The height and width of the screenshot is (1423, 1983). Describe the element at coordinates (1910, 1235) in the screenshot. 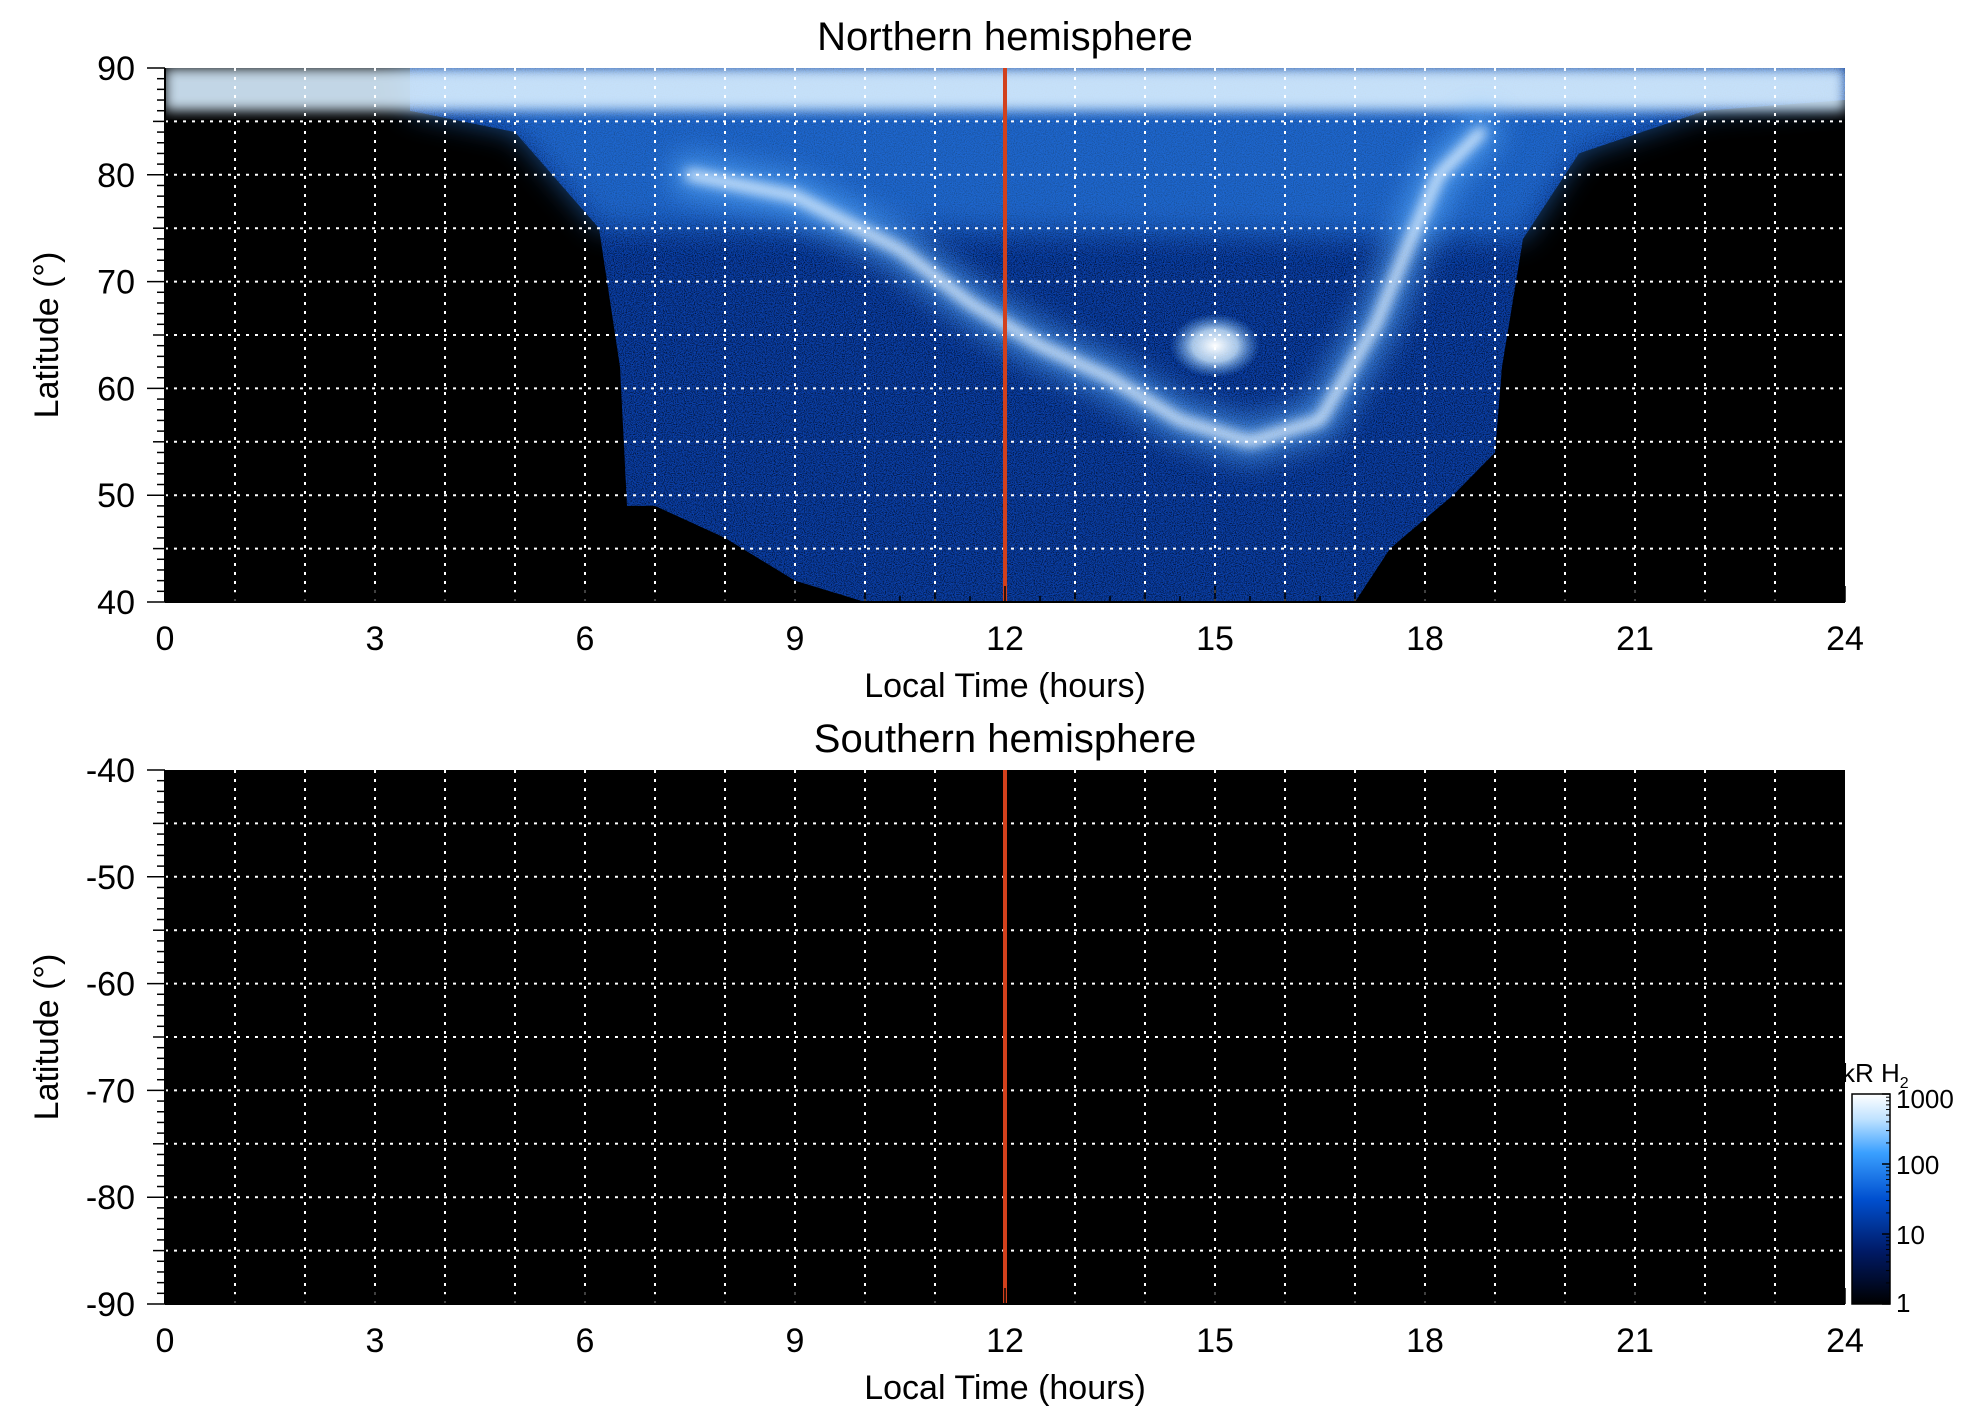

I see `colorbar-tick-label: 10` at that location.